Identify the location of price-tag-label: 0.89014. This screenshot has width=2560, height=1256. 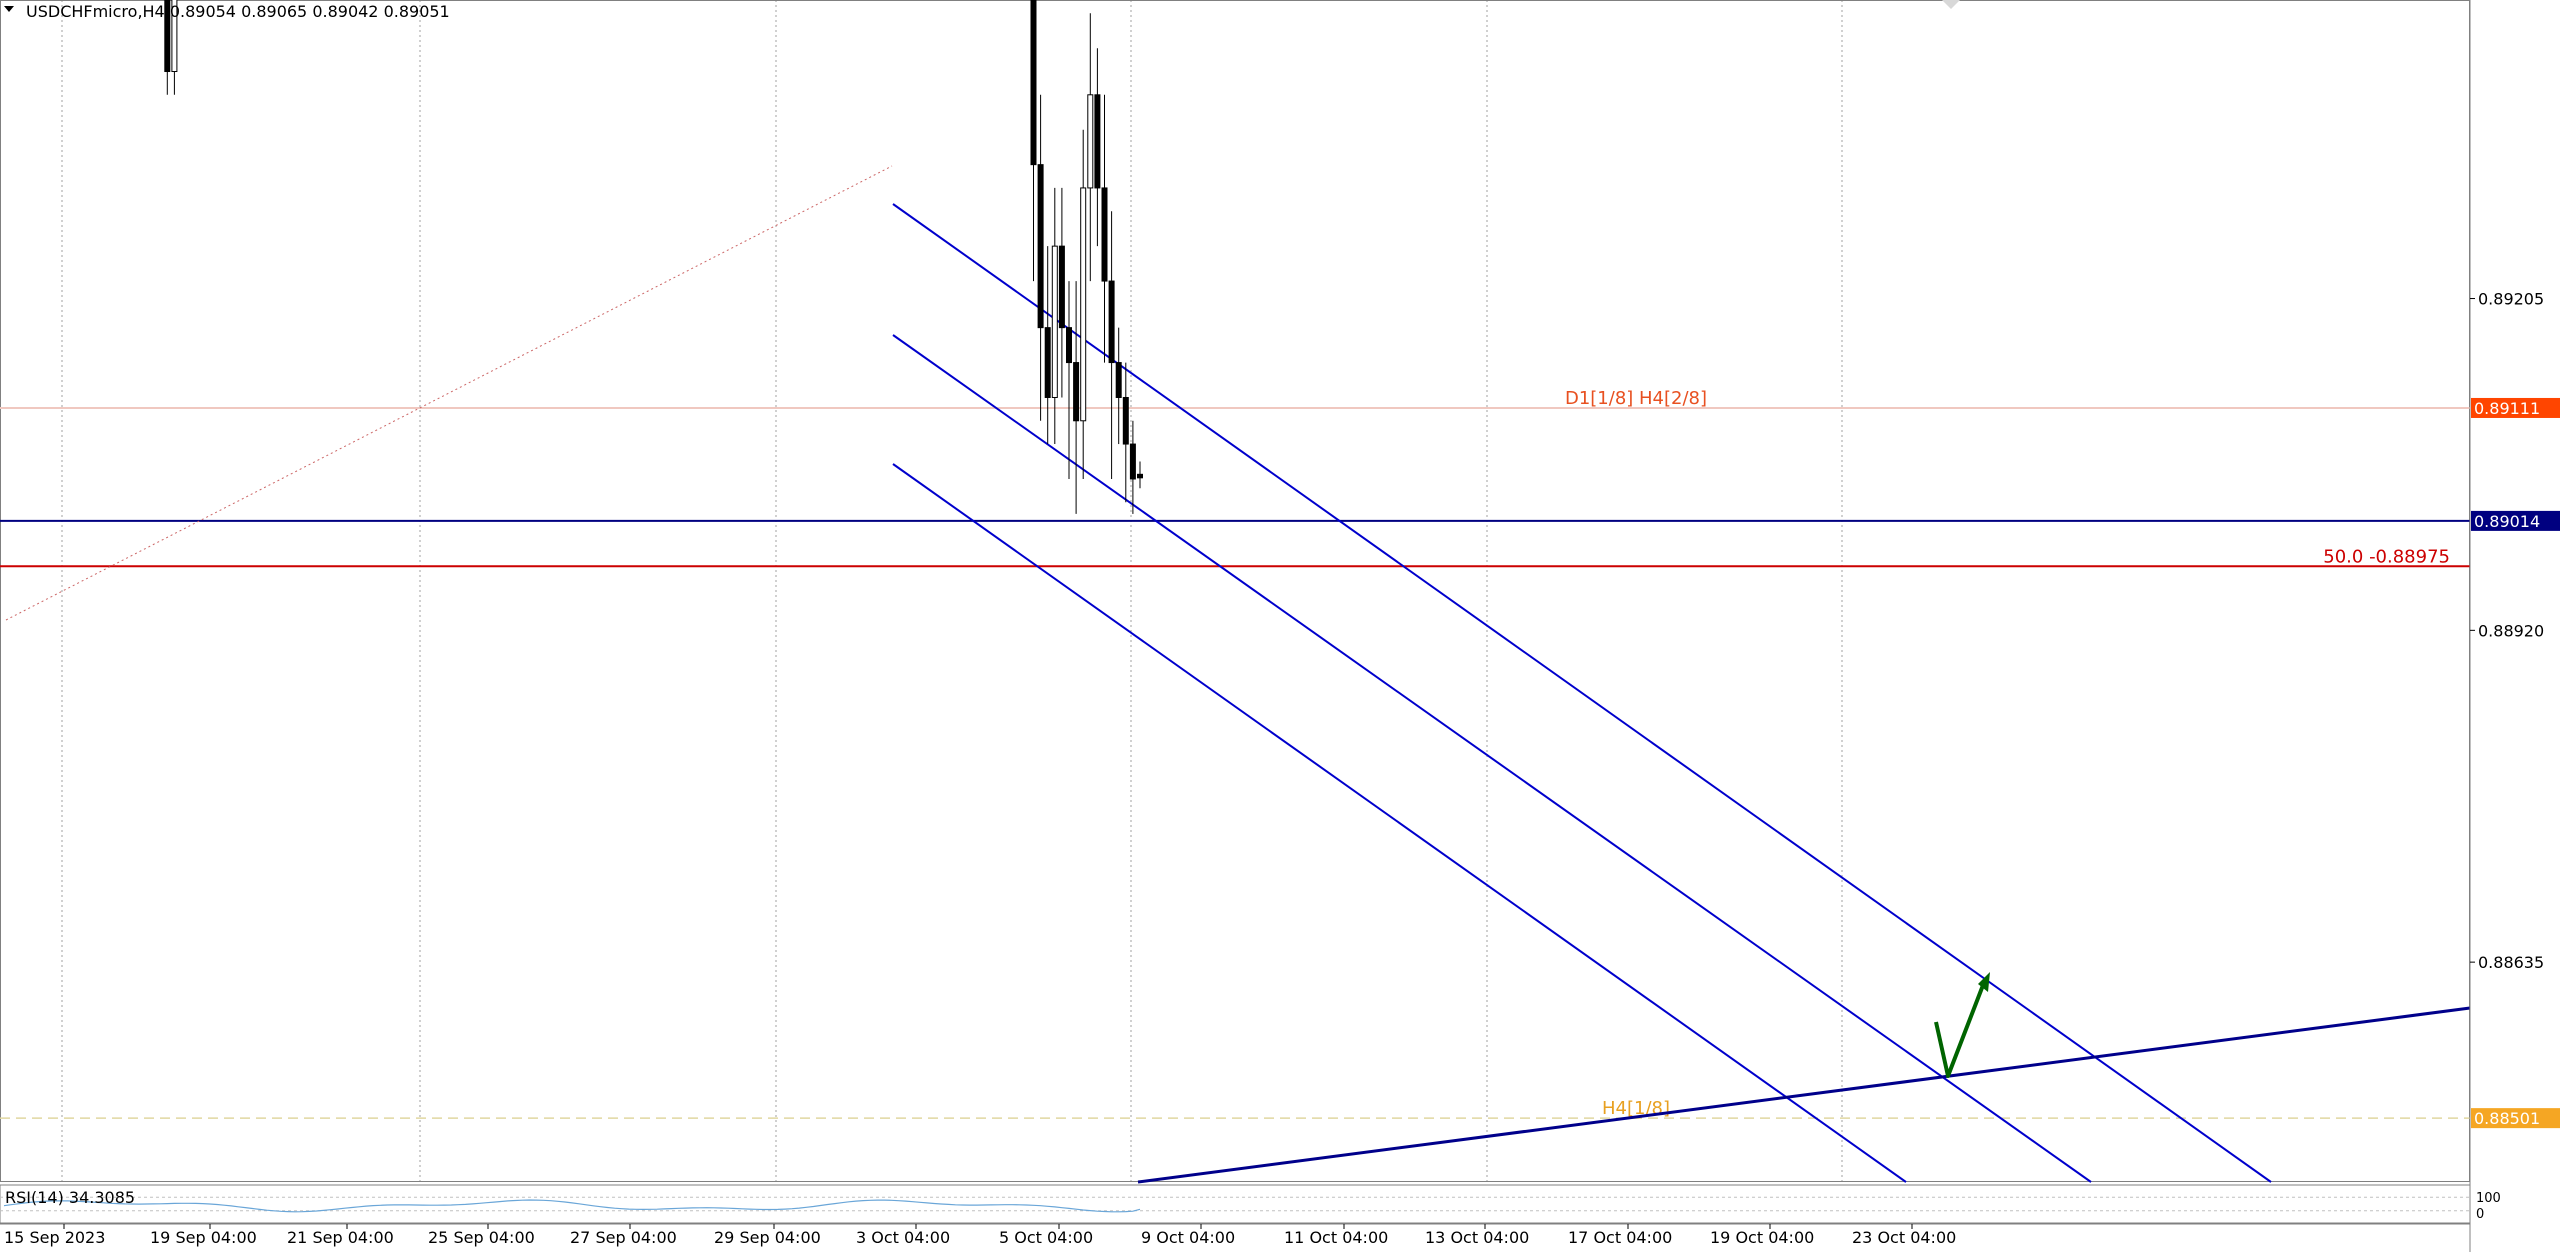
(2507, 521).